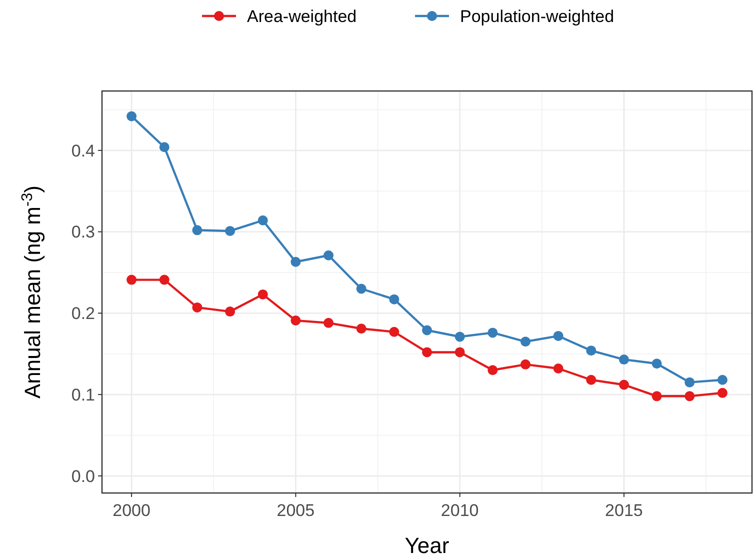 Image resolution: width=754 pixels, height=558 pixels. I want to click on legend-label: Population-weighted, so click(537, 16).